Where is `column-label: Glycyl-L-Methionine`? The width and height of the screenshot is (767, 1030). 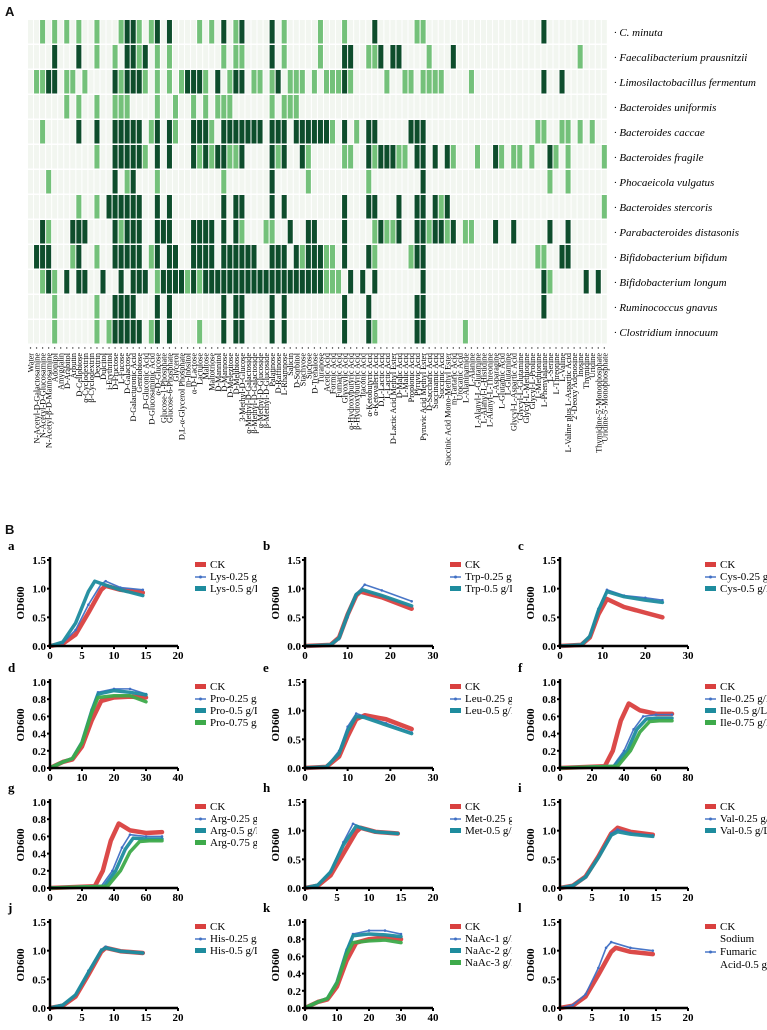
column-label: Glycyl-L-Methionine is located at coordinates (526, 388).